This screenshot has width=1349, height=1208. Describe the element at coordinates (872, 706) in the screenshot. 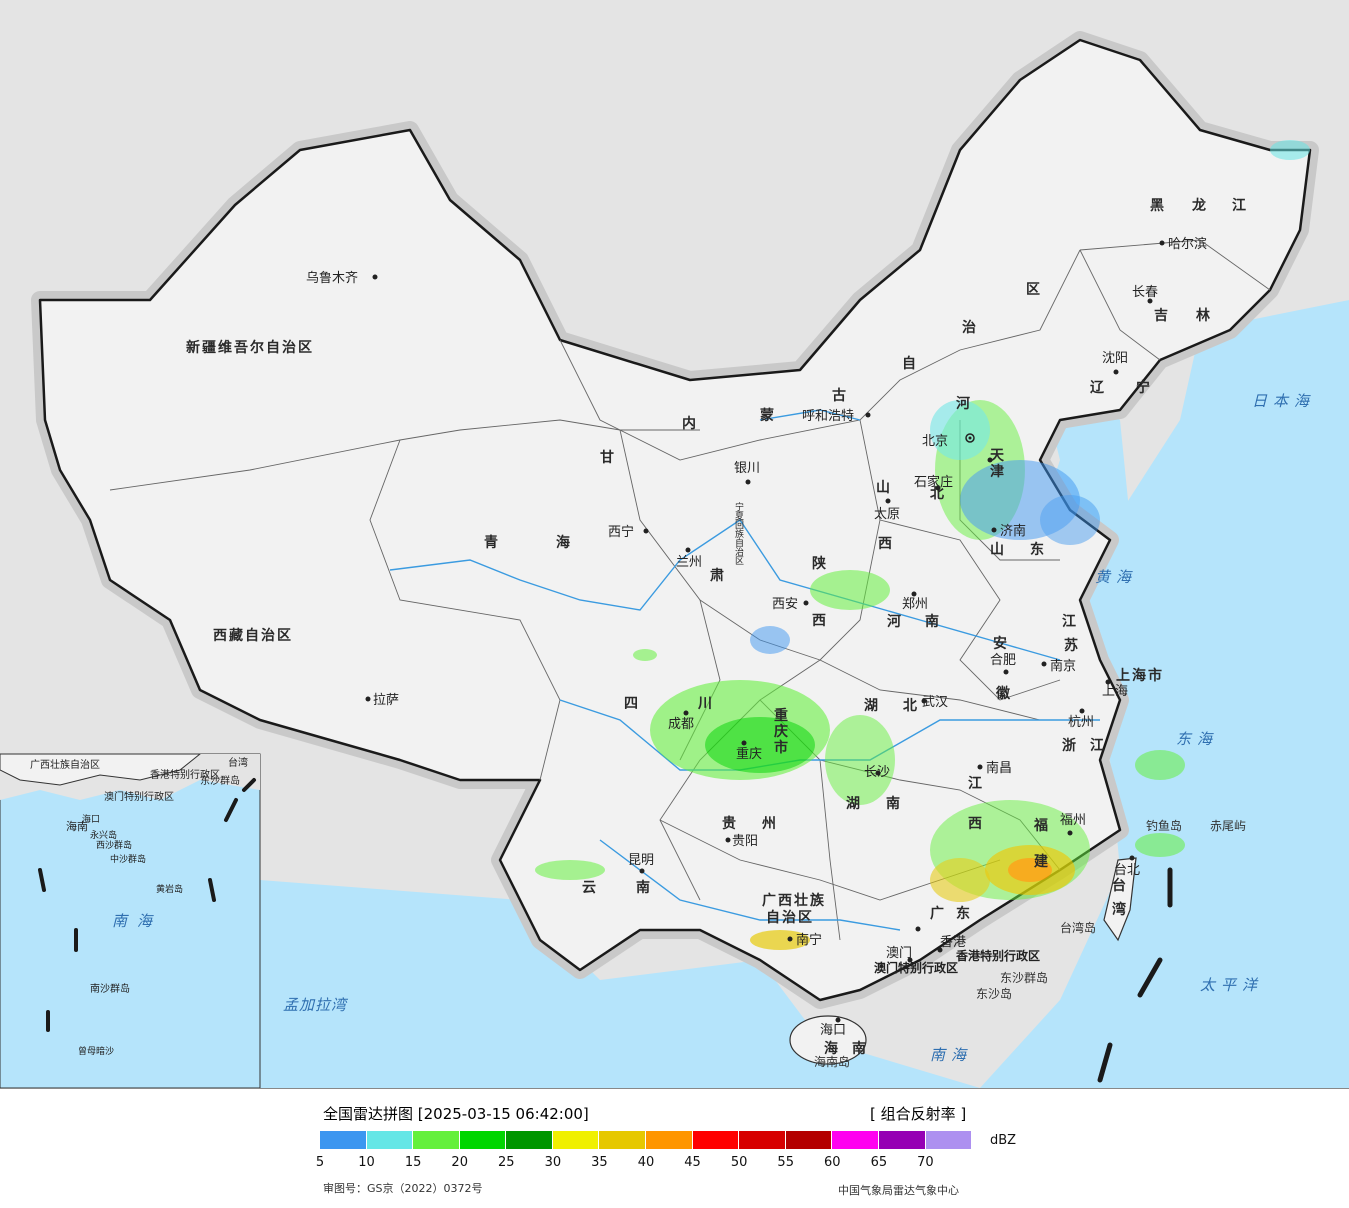

I see `province-label: 湖` at that location.